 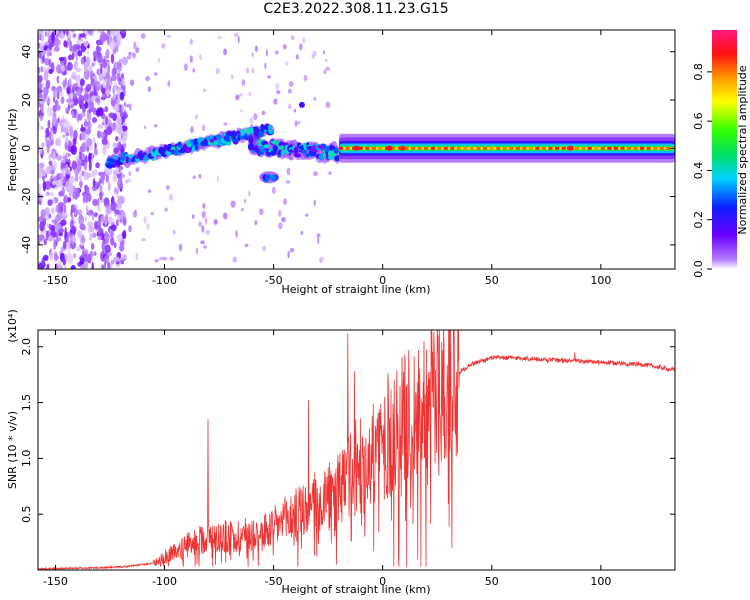 What do you see at coordinates (698, 269) in the screenshot?
I see `colorbar-tick-label: 0.0` at bounding box center [698, 269].